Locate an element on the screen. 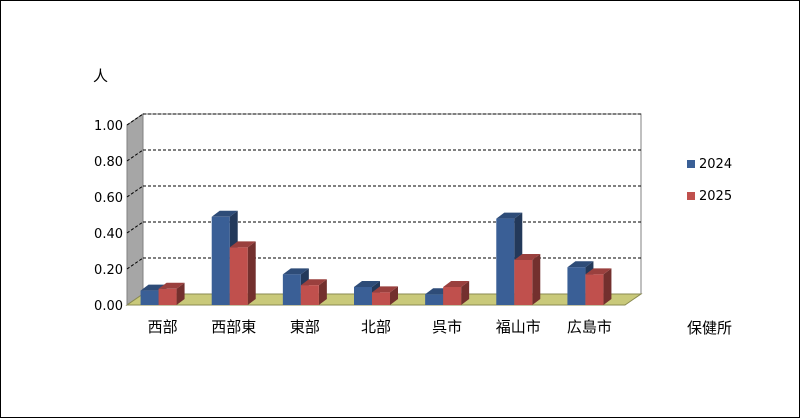 Image resolution: width=800 pixels, height=418 pixels. legend-item-2024: 2024 is located at coordinates (709, 164).